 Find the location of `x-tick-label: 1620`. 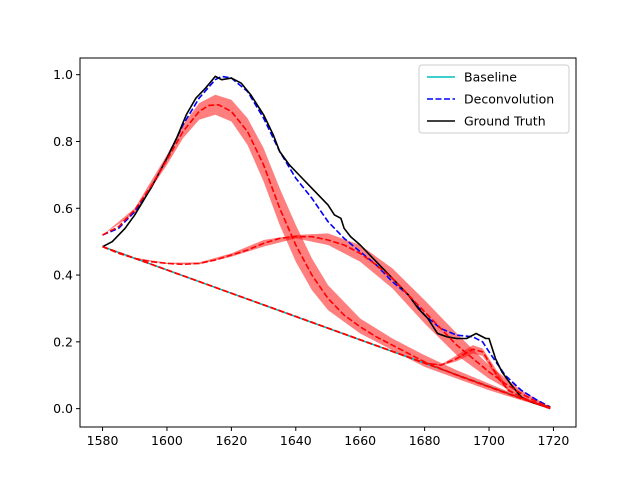

x-tick-label: 1620 is located at coordinates (231, 440).